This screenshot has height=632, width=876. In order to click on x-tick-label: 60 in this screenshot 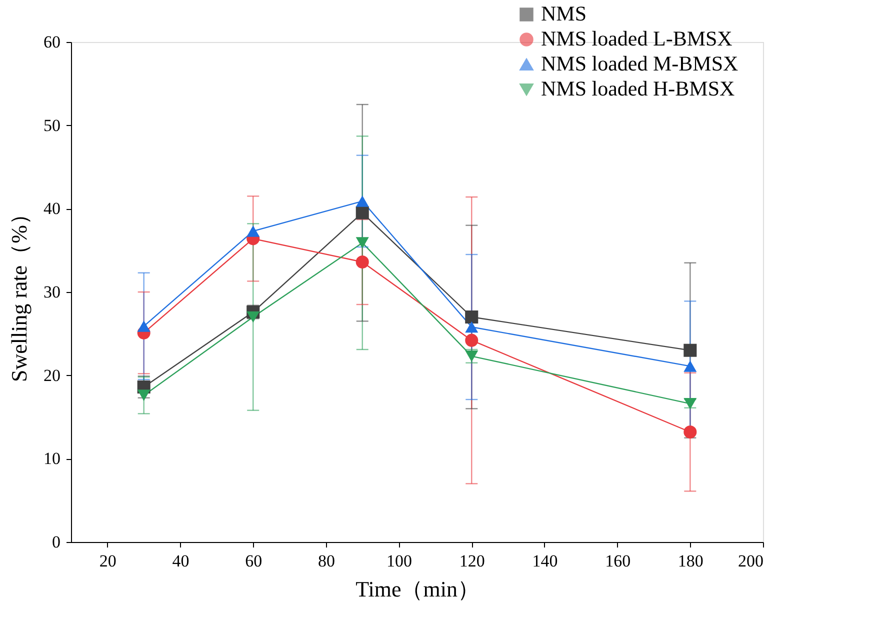, I will do `click(253, 561)`.